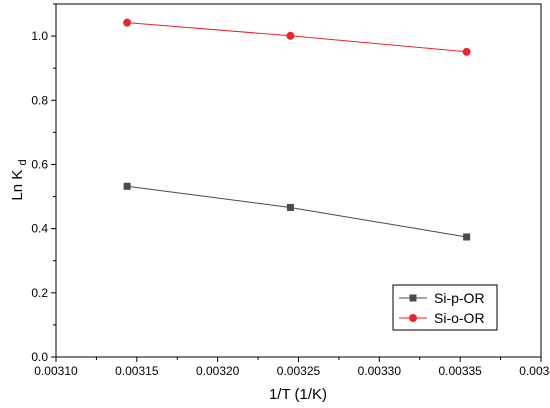  Describe the element at coordinates (39, 100) in the screenshot. I see `y-tick-label: 0.8` at that location.